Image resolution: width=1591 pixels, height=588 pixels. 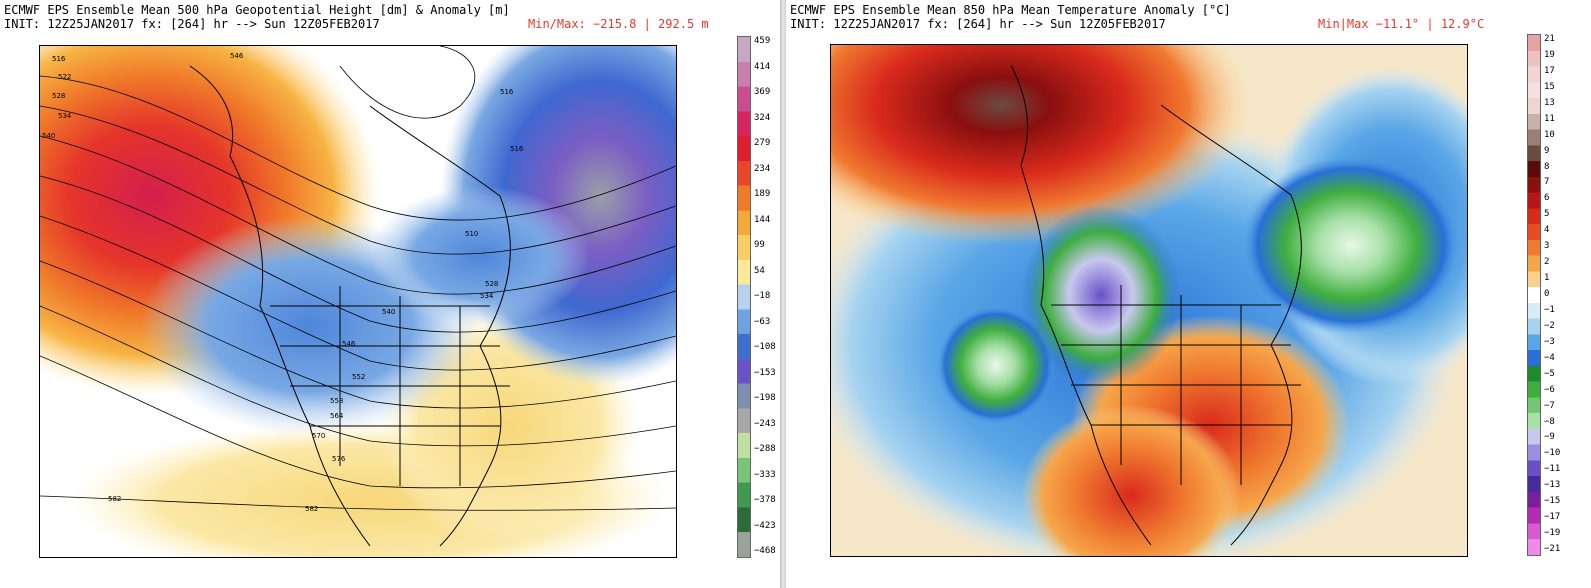 I want to click on temperature-colorbar-tick-label: 5, so click(x=1547, y=214).